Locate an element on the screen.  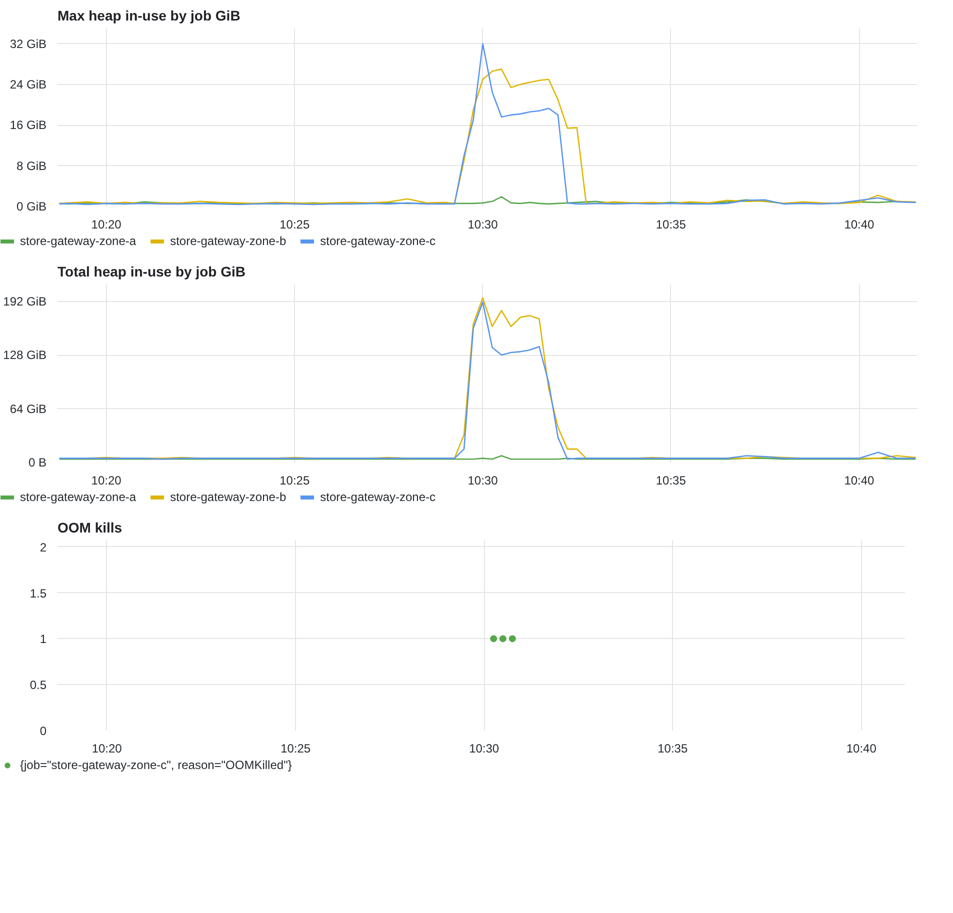
line-series is located at coordinates (487, 136).